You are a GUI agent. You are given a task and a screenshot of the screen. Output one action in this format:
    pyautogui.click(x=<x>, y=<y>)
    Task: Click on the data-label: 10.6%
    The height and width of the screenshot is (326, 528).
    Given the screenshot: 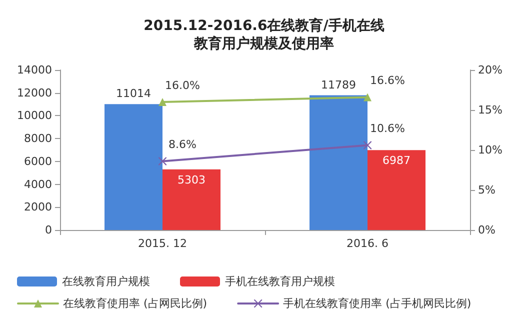 What is the action you would take?
    pyautogui.click(x=387, y=129)
    